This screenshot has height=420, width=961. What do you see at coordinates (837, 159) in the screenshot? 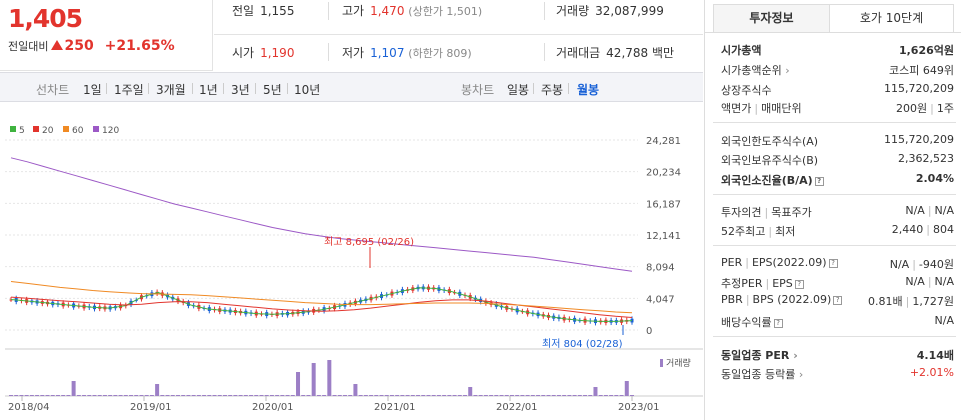
I see `foreign-hold-row: 외국인보유주식수(B) 2,362,523` at bounding box center [837, 159].